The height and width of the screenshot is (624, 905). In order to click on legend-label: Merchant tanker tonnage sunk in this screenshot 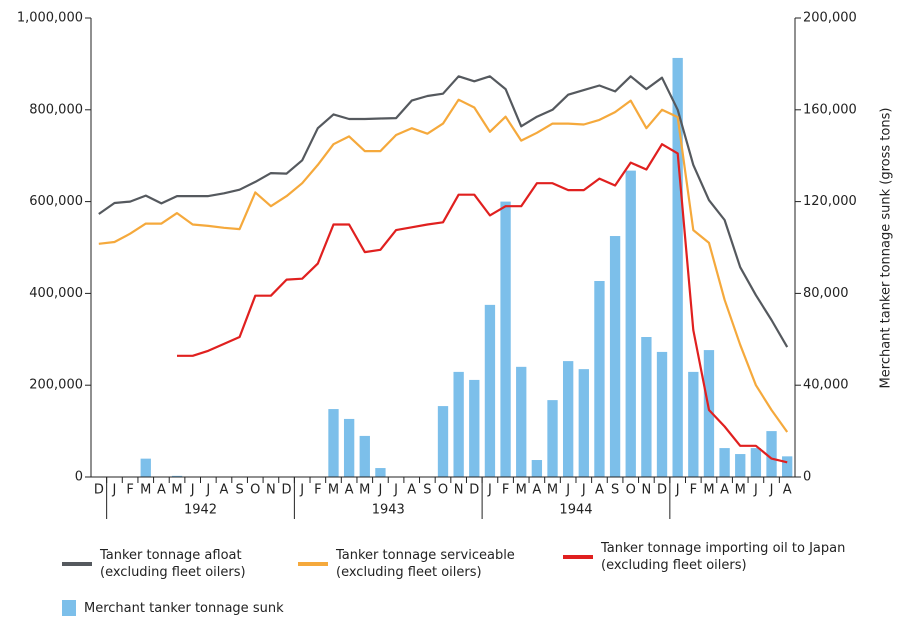, I will do `click(184, 608)`.